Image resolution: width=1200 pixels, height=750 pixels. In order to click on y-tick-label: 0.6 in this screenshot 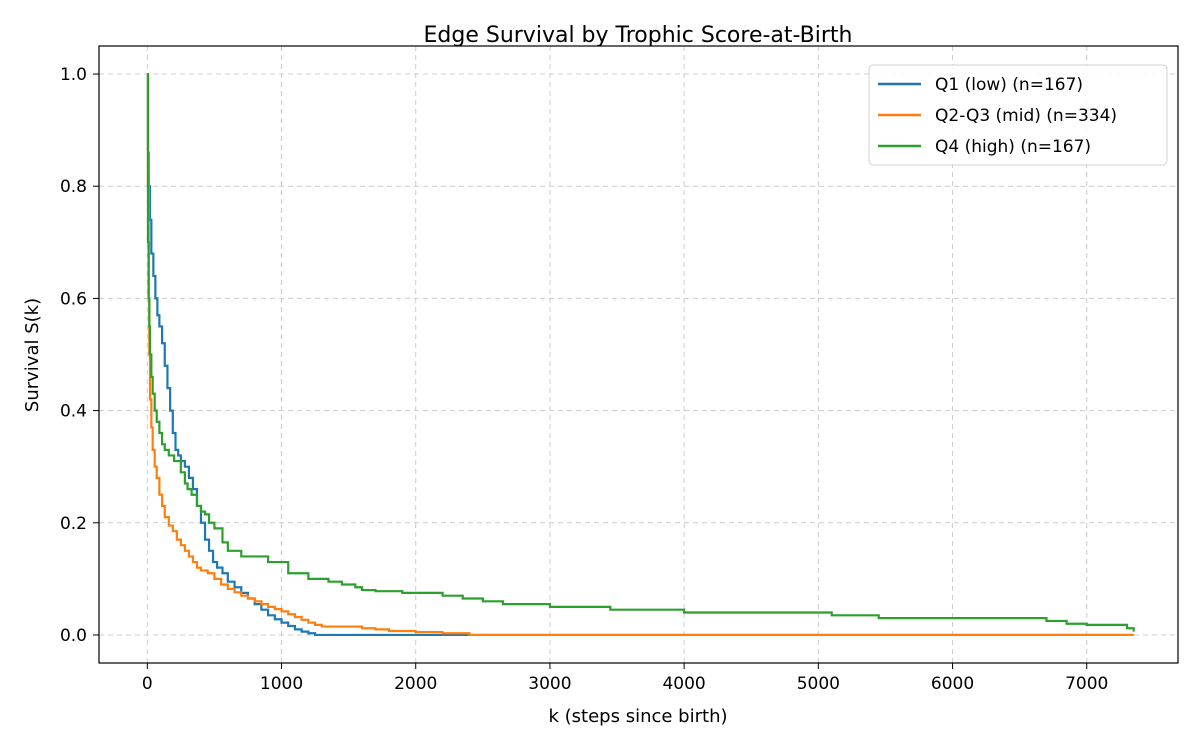, I will do `click(73, 299)`.